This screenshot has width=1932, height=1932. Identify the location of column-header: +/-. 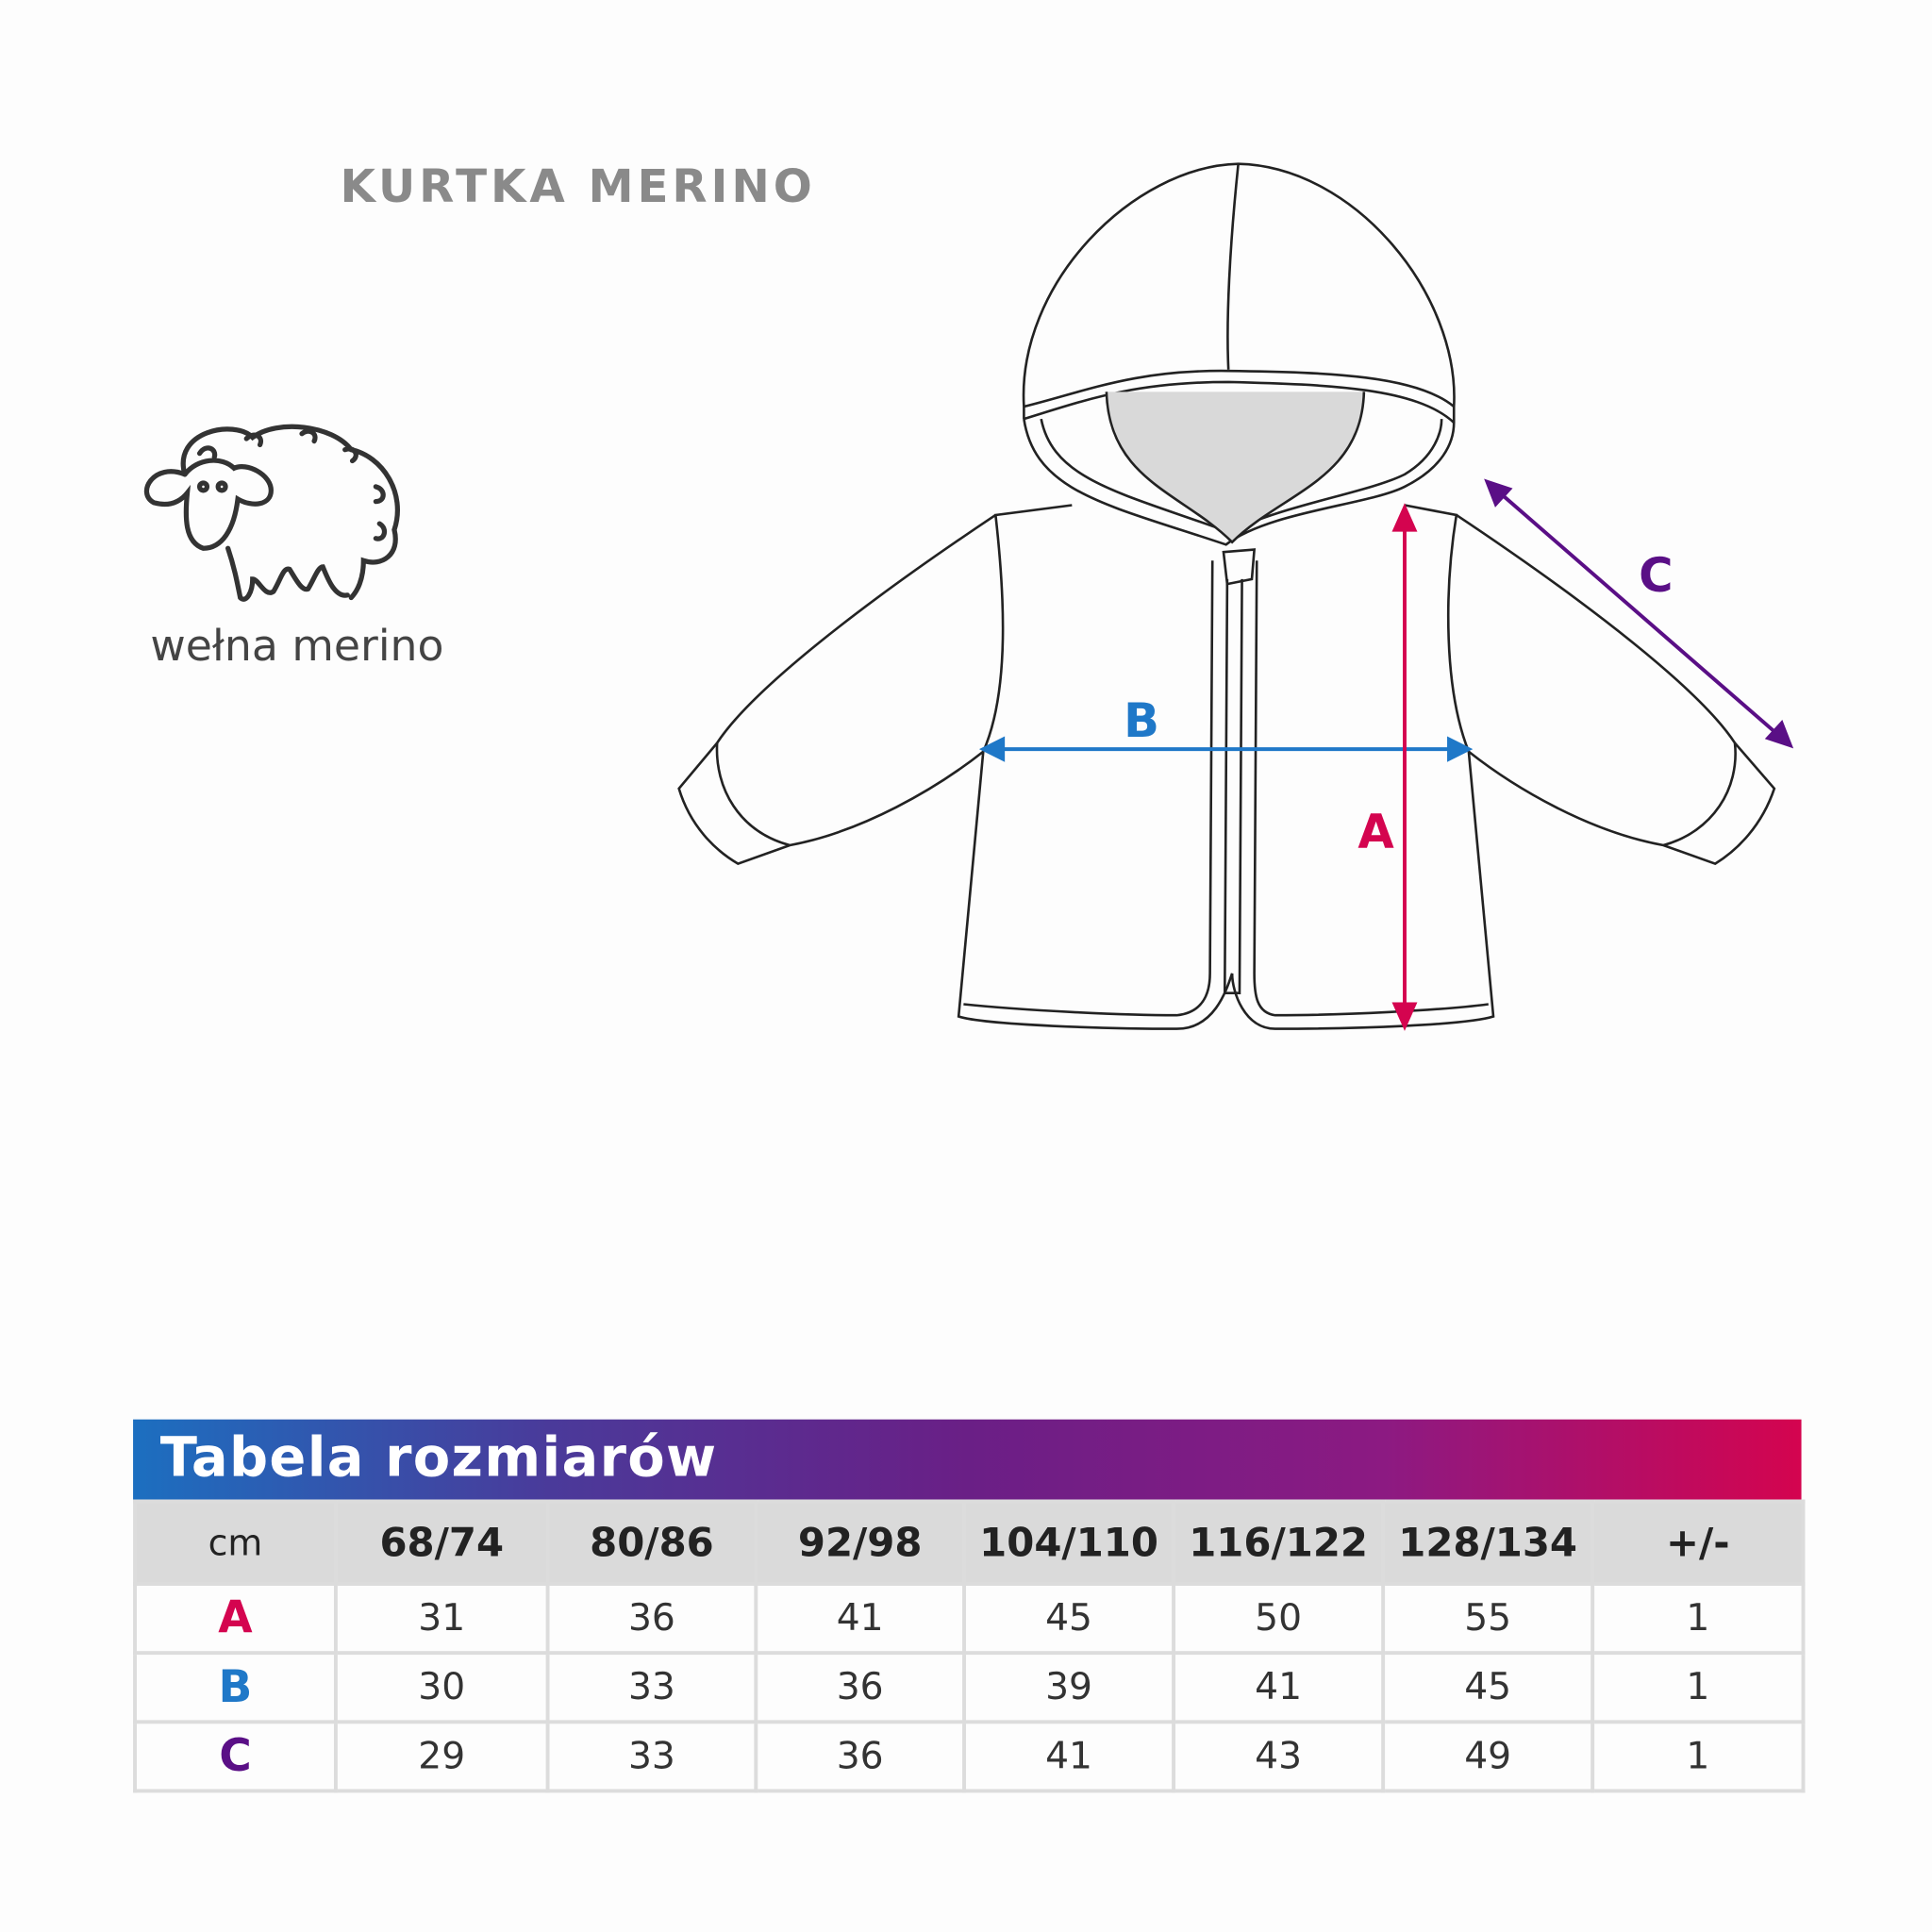
(1699, 1542).